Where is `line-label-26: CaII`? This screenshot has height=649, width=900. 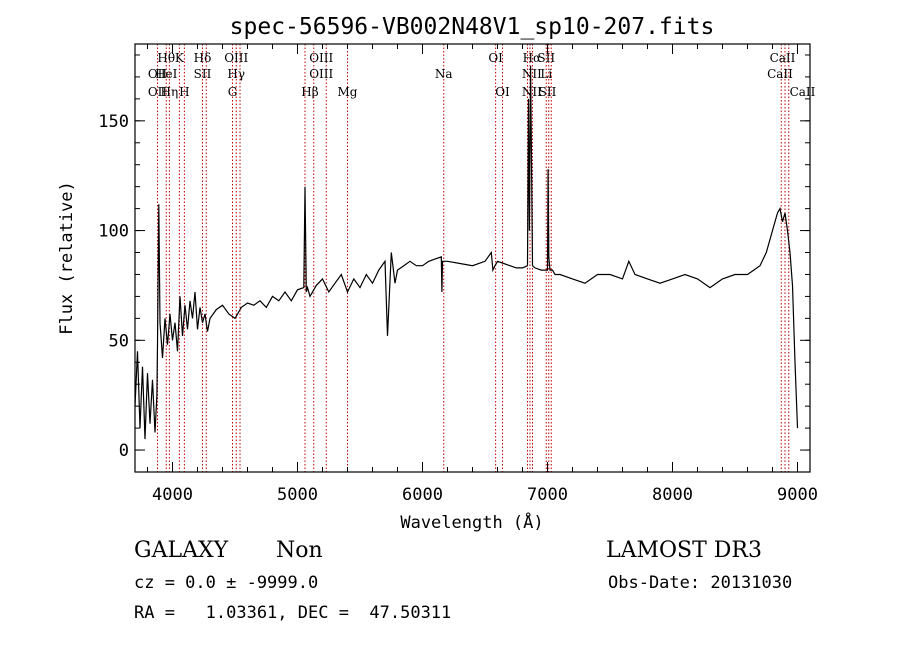
line-label-26: CaII is located at coordinates (780, 74).